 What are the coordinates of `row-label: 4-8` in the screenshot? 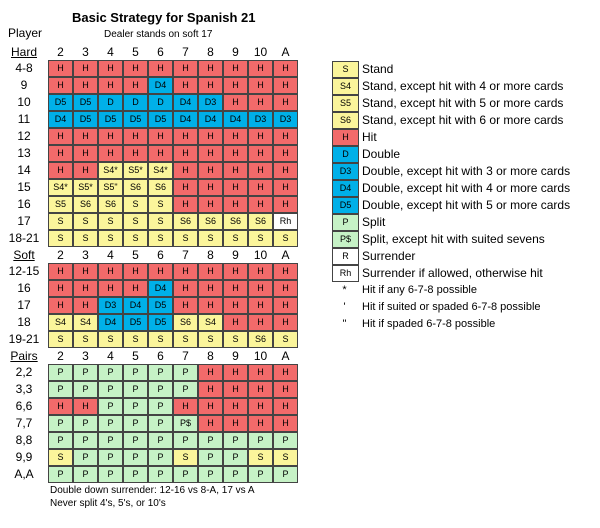 It's located at (24, 68).